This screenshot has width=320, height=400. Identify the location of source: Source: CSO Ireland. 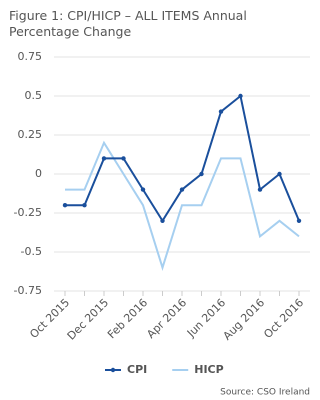
(265, 393).